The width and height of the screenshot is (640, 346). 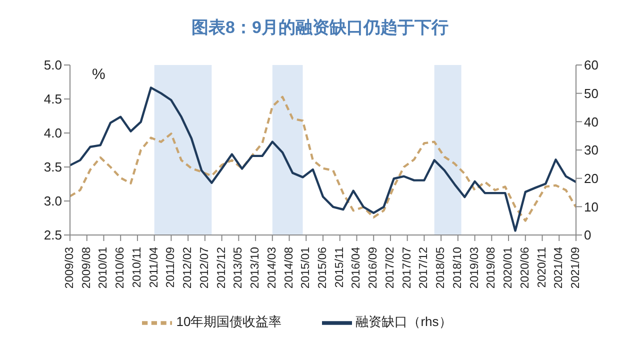 I want to click on x-tick-label: 2012/07, so click(x=204, y=268).